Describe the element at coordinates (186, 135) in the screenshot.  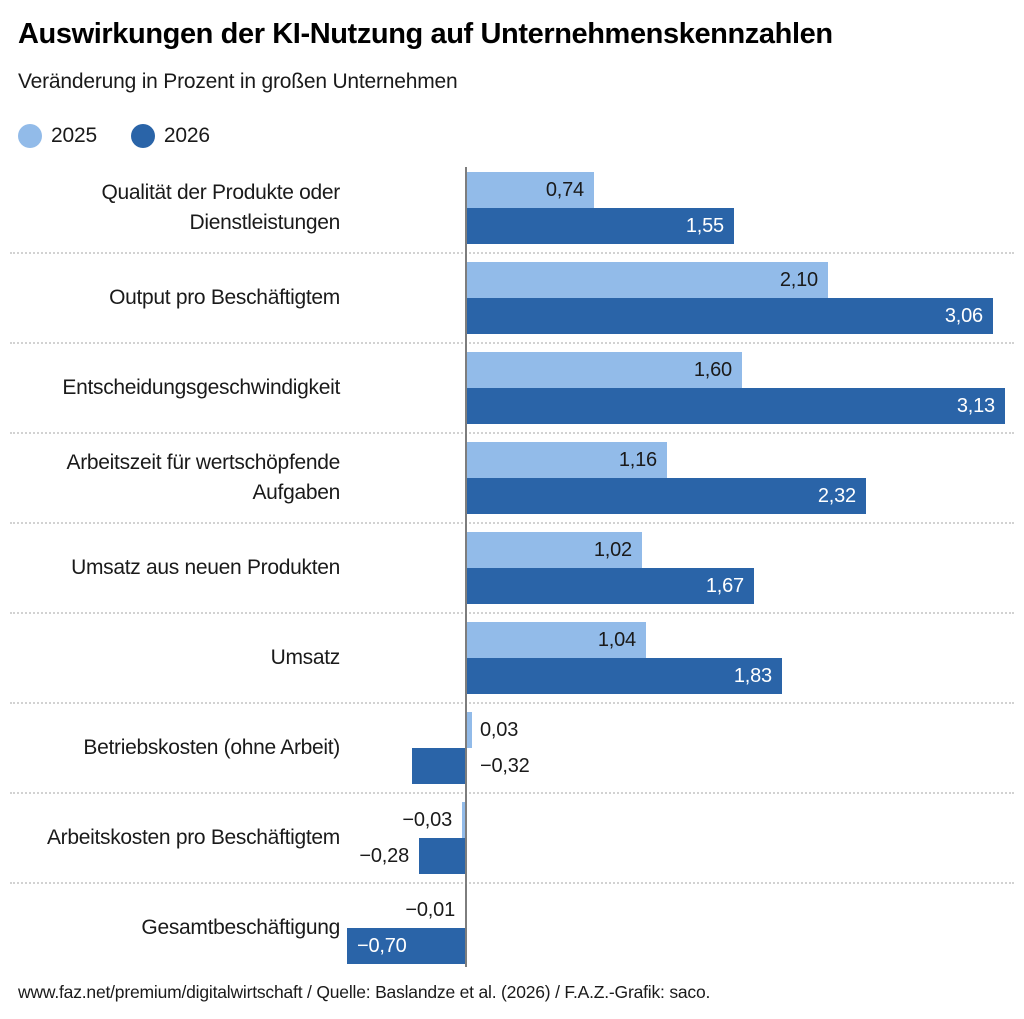
I see `legend-label-2026: 2026` at that location.